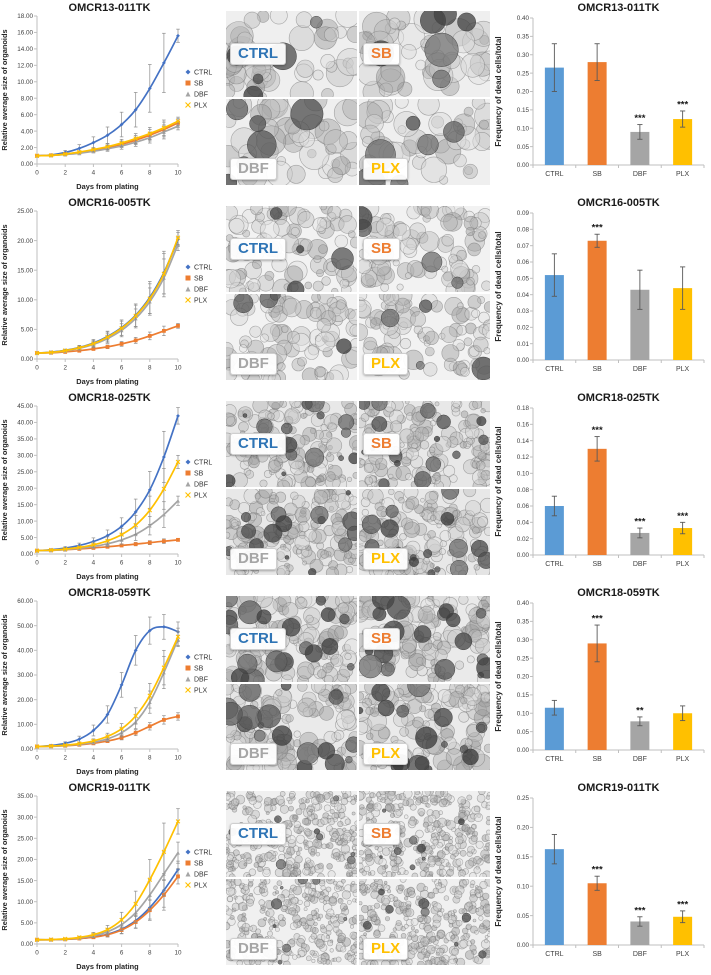  Describe the element at coordinates (523, 37) in the screenshot. I see `y-tick-label: 0.35` at that location.